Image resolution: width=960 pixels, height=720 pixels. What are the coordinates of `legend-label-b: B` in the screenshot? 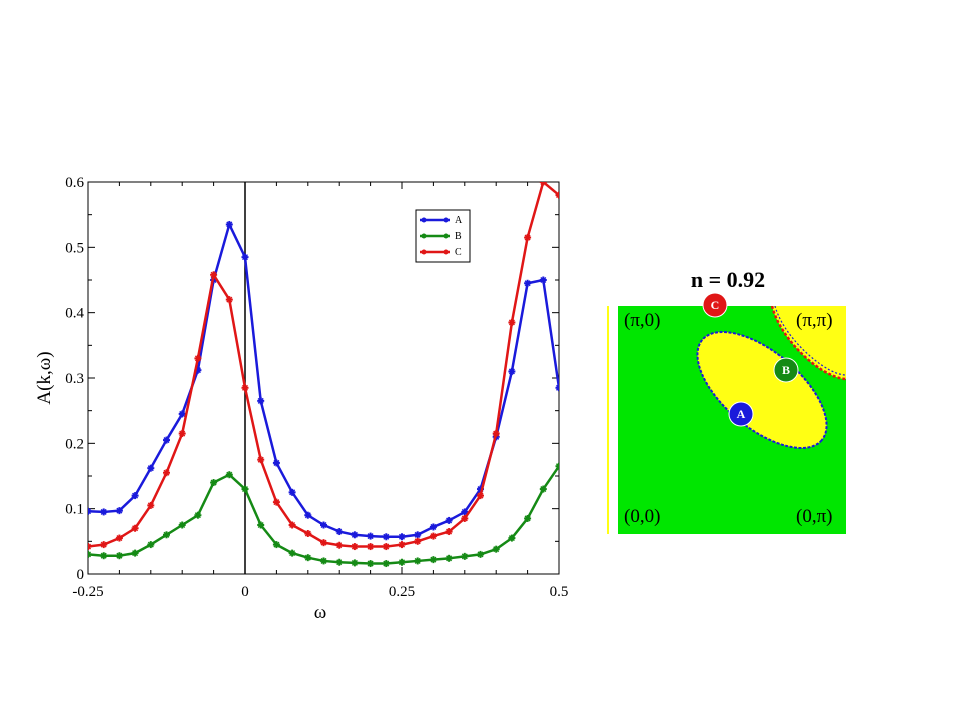 It's located at (458, 236).